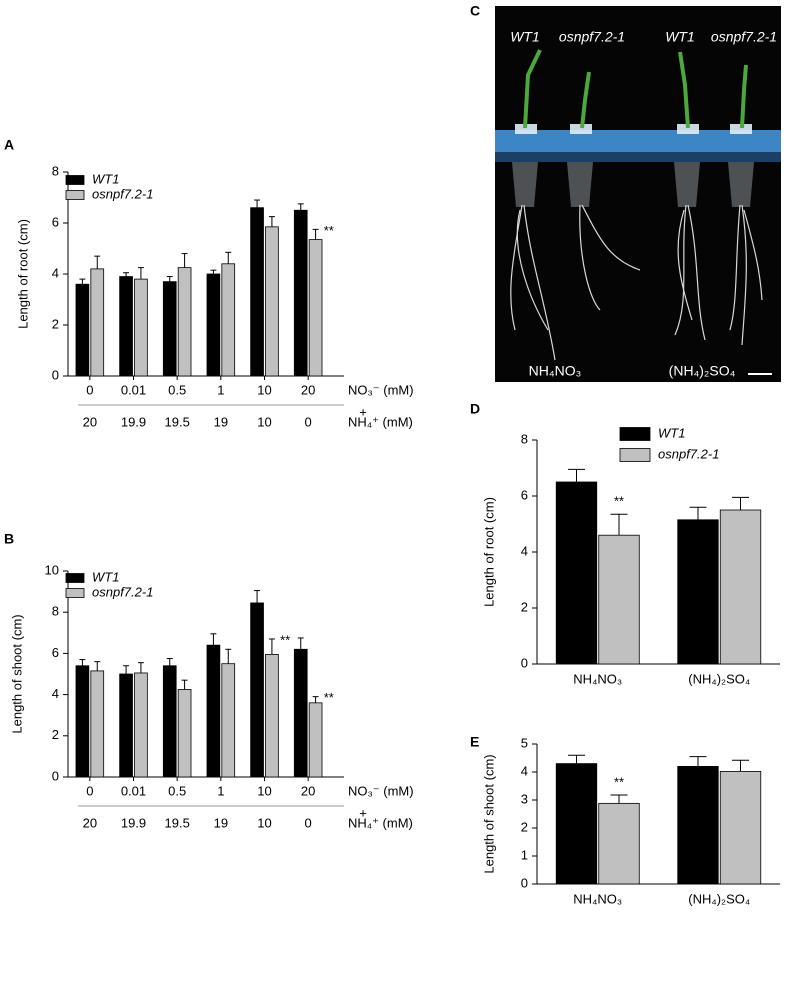 The width and height of the screenshot is (787, 993). Describe the element at coordinates (555, 371) in the screenshot. I see `treatment-label: NH₄NO₃` at that location.